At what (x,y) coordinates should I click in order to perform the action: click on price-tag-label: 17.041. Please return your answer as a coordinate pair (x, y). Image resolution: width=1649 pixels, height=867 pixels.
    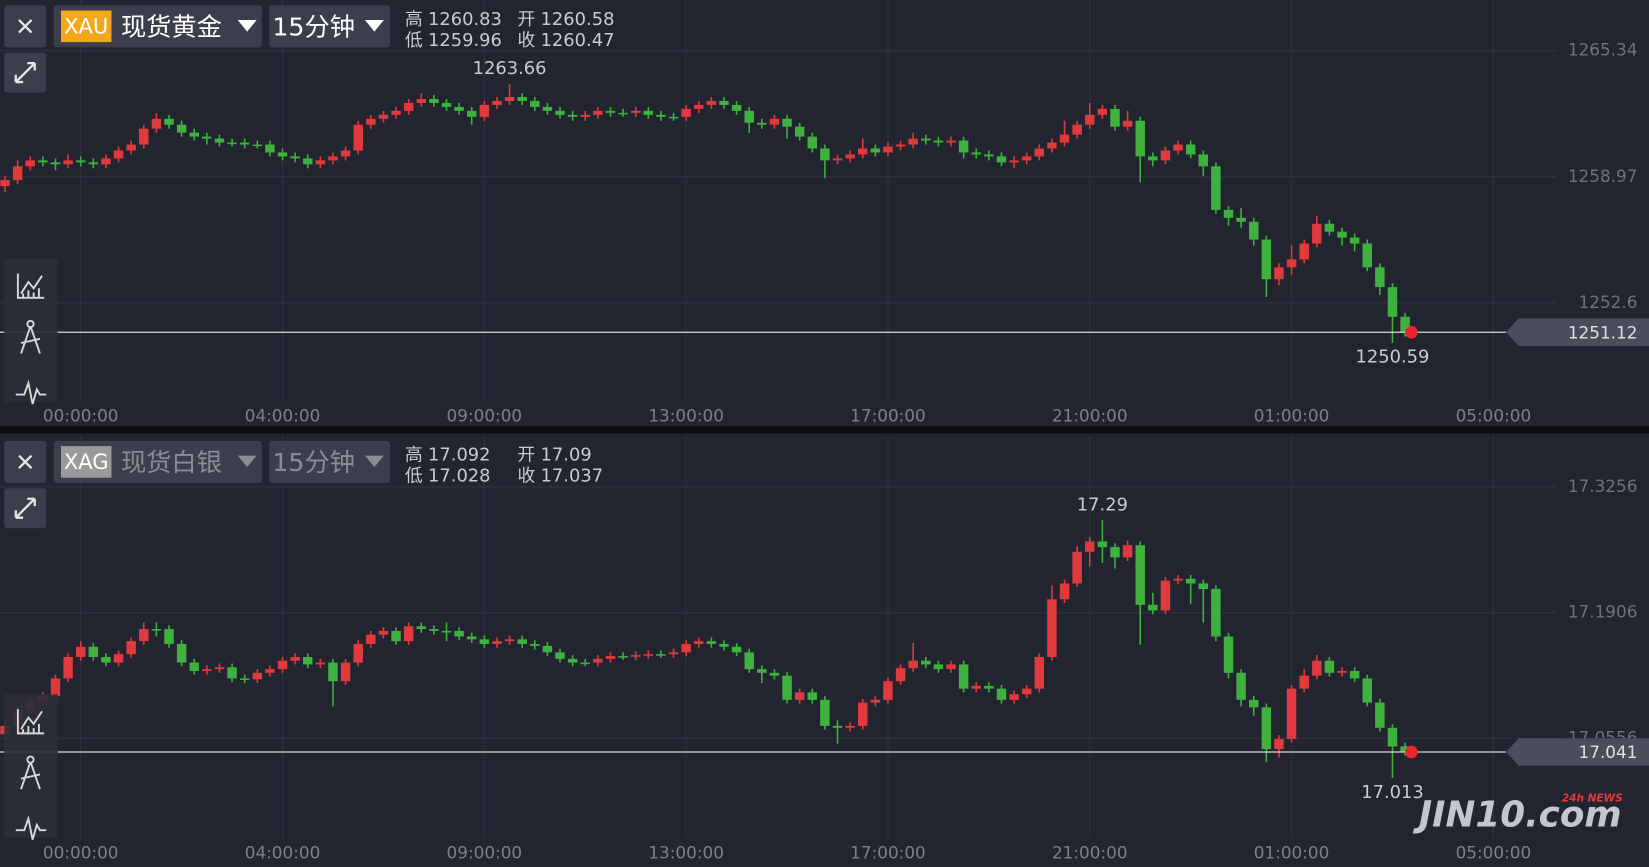
    Looking at the image, I should click on (1608, 752).